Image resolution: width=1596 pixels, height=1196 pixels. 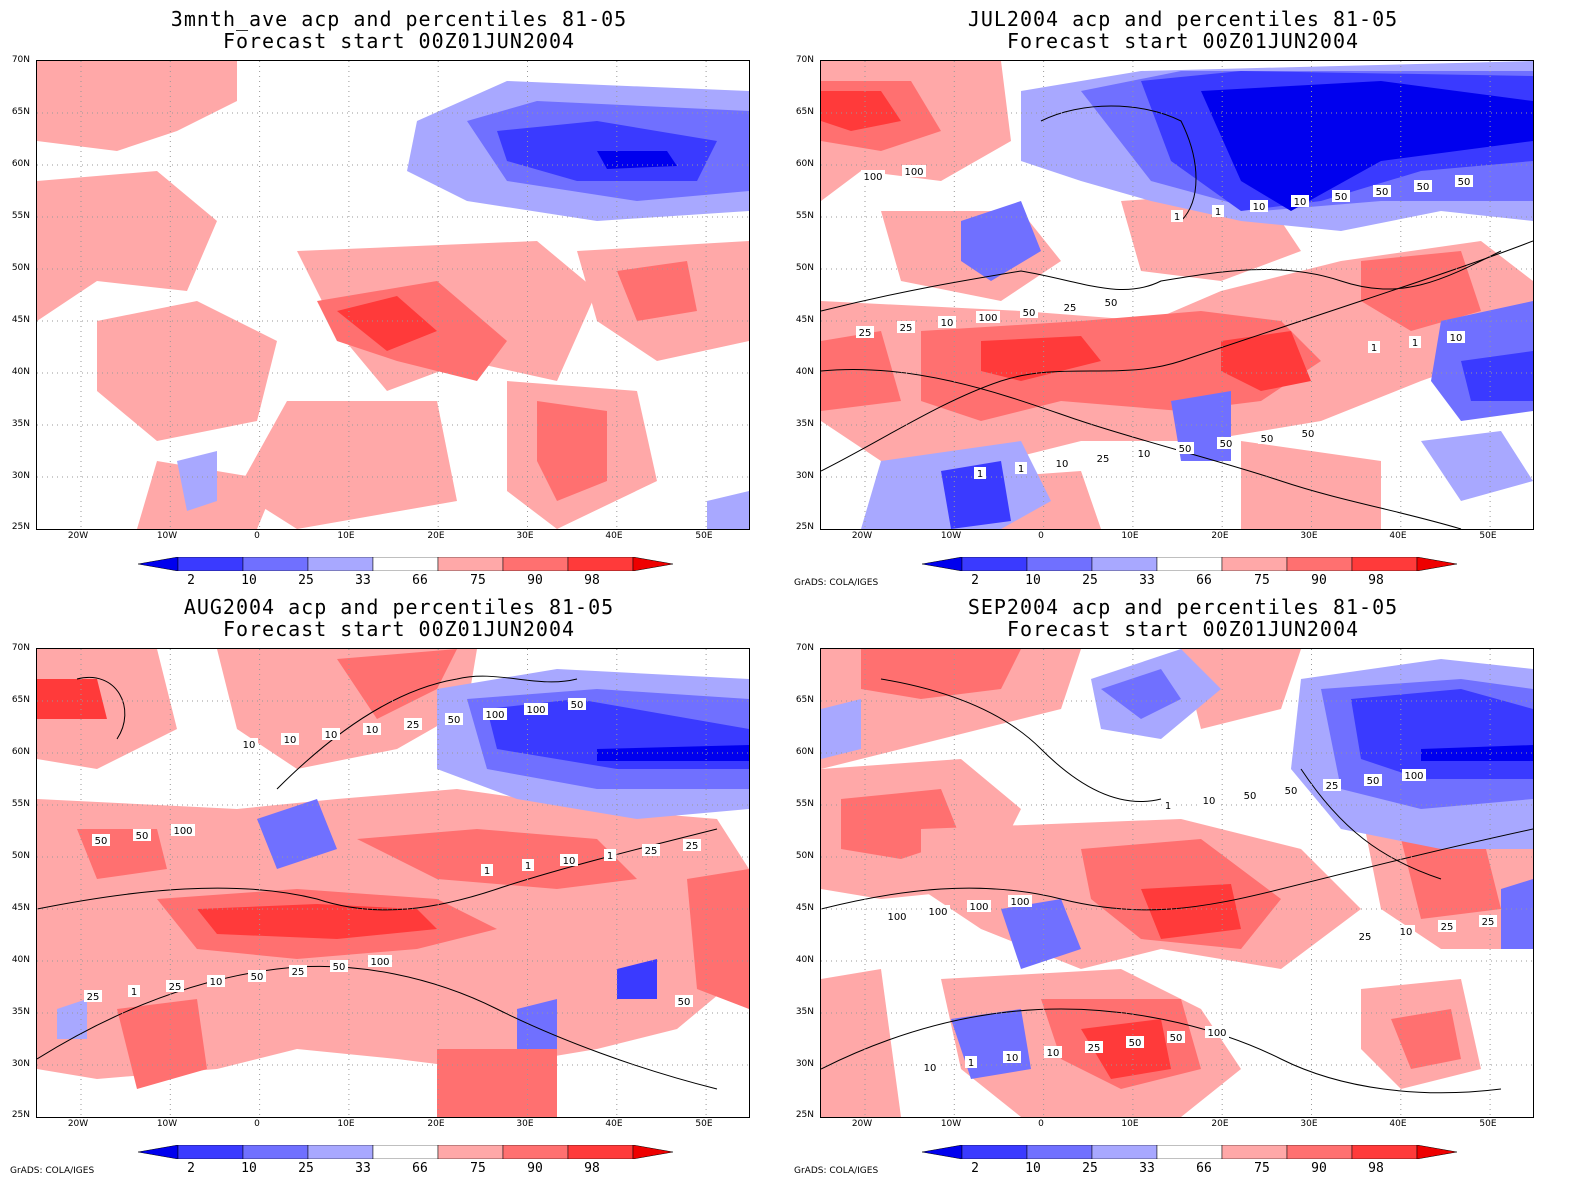 I want to click on lat-label: 65N, so click(x=20, y=700).